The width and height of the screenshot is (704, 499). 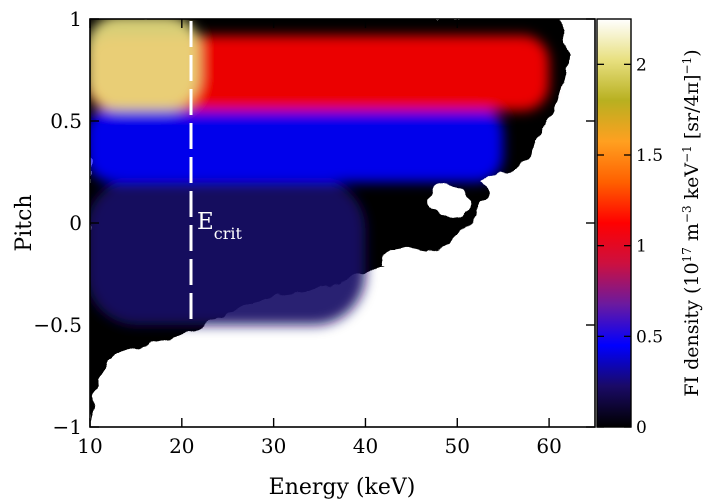 What do you see at coordinates (548, 446) in the screenshot?
I see `x-tick-label: 60` at bounding box center [548, 446].